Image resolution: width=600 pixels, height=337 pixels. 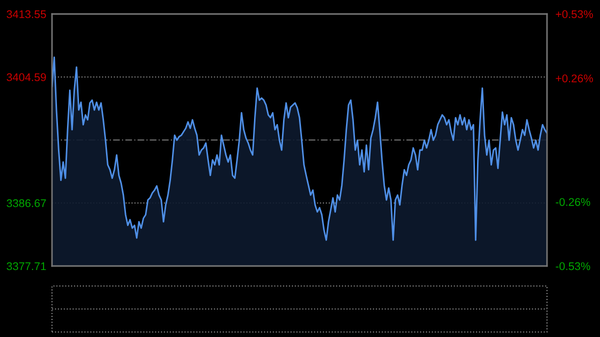 I want to click on y2-tick-label: +0.26%, so click(x=574, y=78).